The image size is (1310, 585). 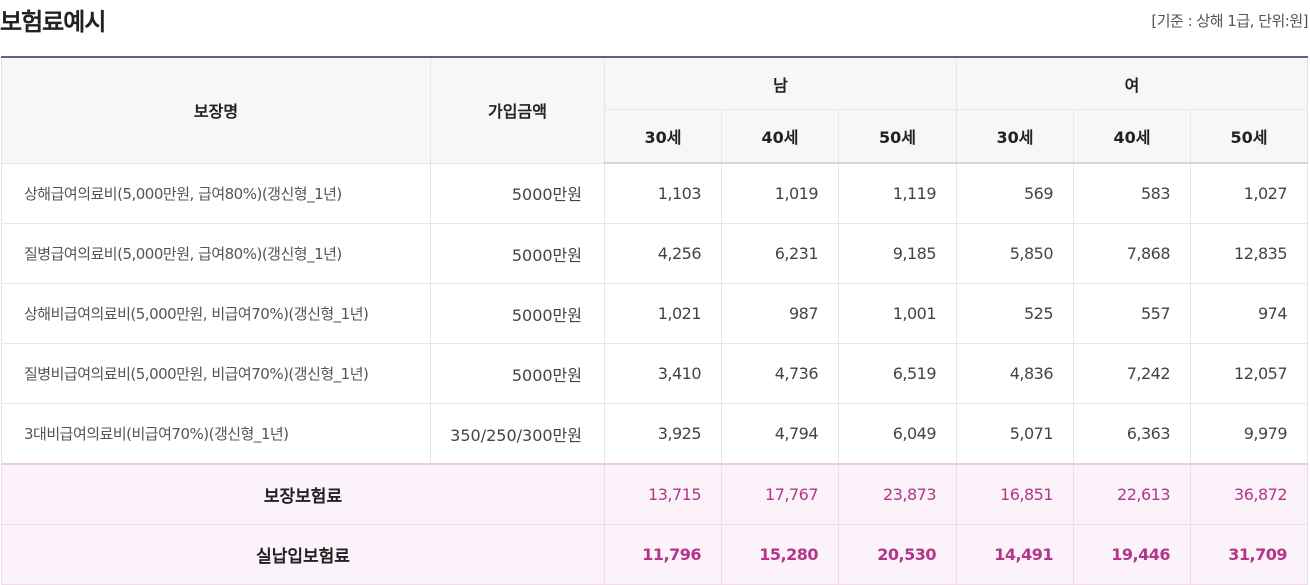 What do you see at coordinates (780, 434) in the screenshot?
I see `premium-cell: 4,794` at bounding box center [780, 434].